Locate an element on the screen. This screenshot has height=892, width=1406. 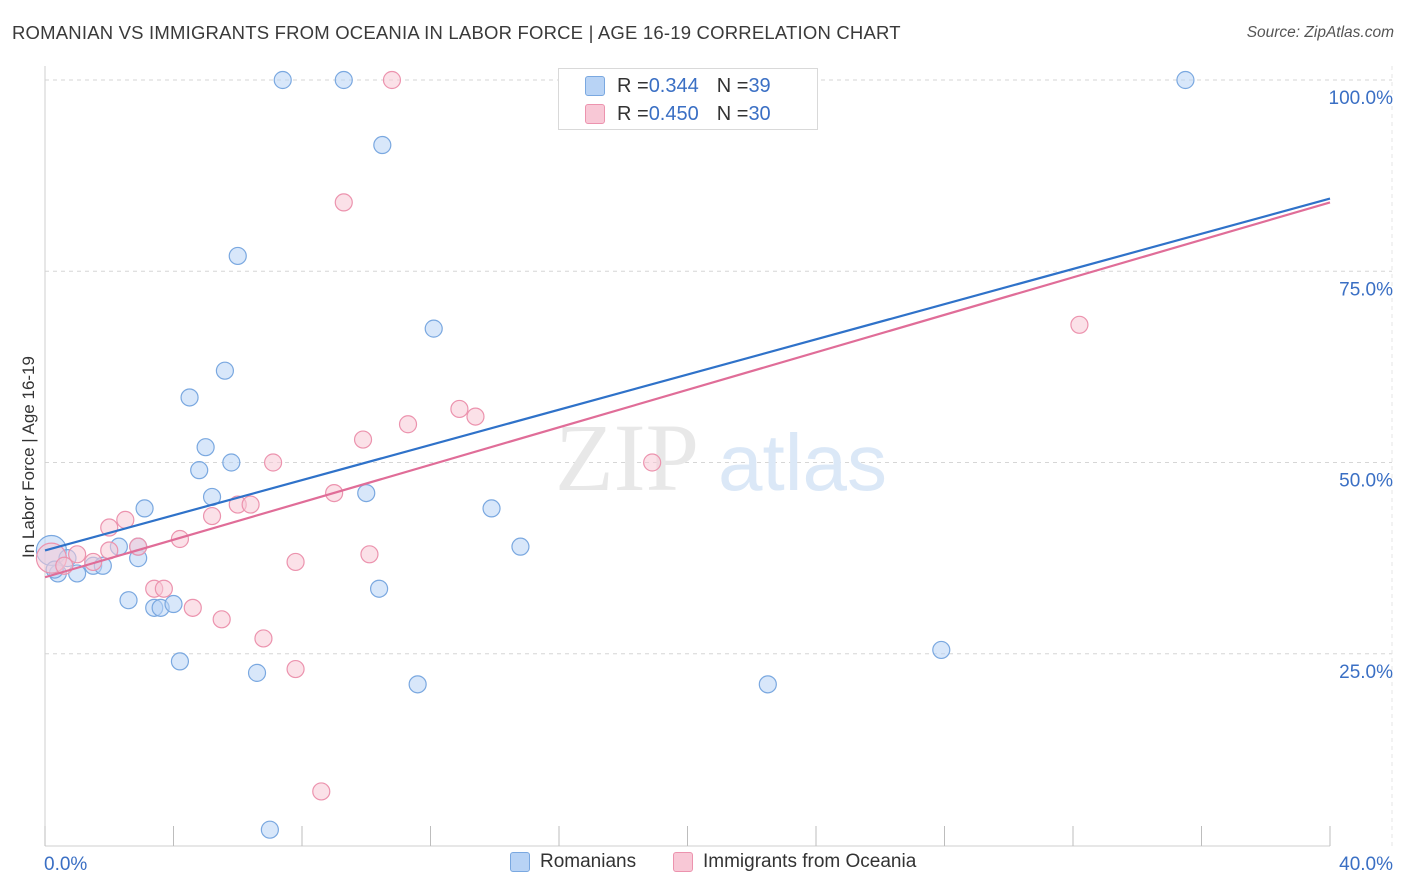
watermark: ZIP atlas is located at coordinates (721, 457).